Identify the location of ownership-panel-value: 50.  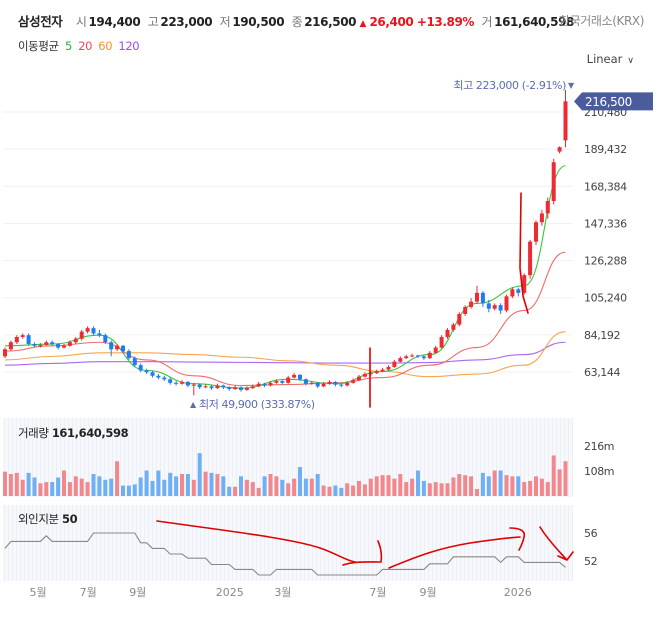
(70, 519).